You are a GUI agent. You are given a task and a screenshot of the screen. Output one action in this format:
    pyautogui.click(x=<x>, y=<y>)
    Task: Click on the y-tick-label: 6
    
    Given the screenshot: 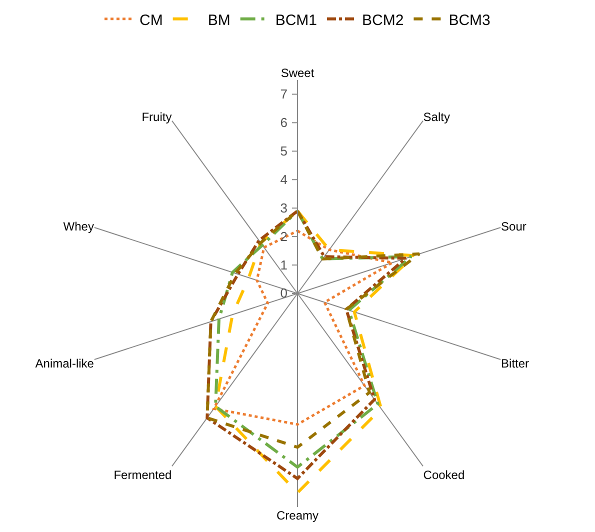 What is the action you would take?
    pyautogui.click(x=284, y=122)
    